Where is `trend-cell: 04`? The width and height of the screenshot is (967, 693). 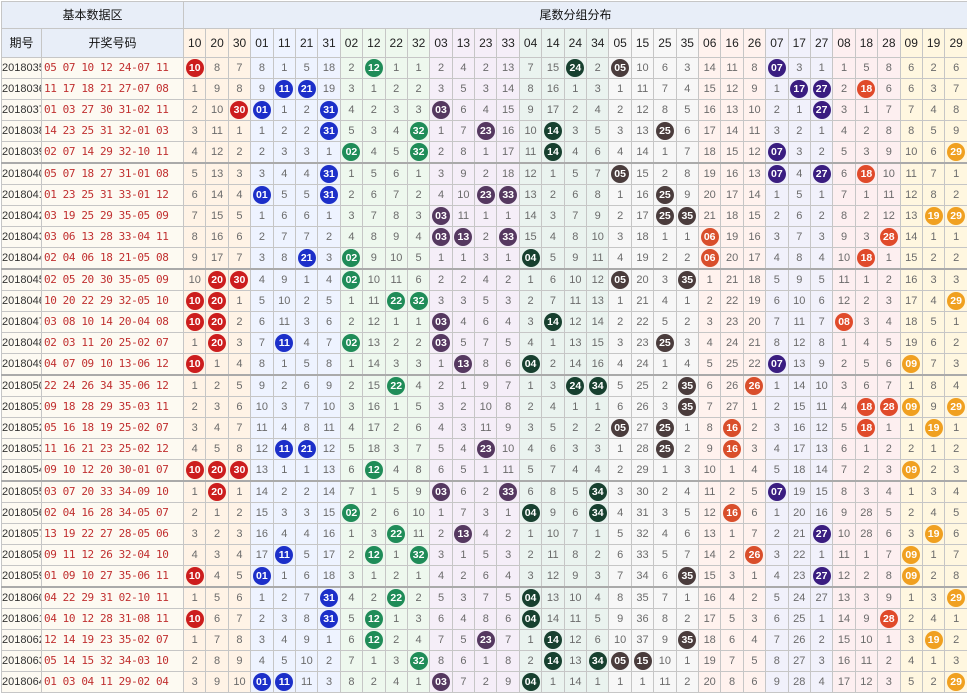 trend-cell: 04 is located at coordinates (530, 682).